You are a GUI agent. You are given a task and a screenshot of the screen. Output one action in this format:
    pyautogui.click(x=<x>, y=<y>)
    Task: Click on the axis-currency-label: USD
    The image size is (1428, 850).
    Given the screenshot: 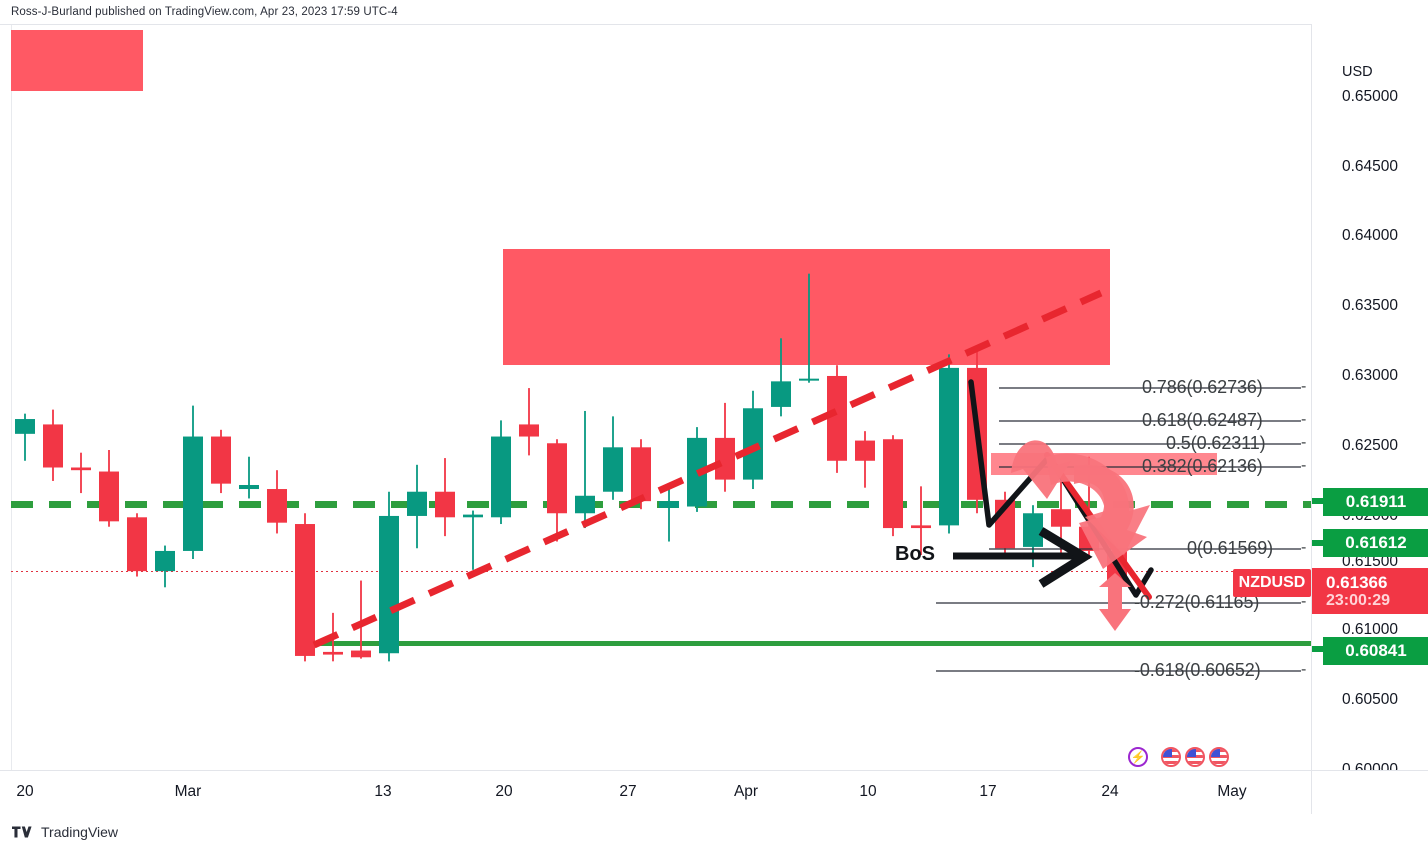 What is the action you would take?
    pyautogui.click(x=1357, y=72)
    